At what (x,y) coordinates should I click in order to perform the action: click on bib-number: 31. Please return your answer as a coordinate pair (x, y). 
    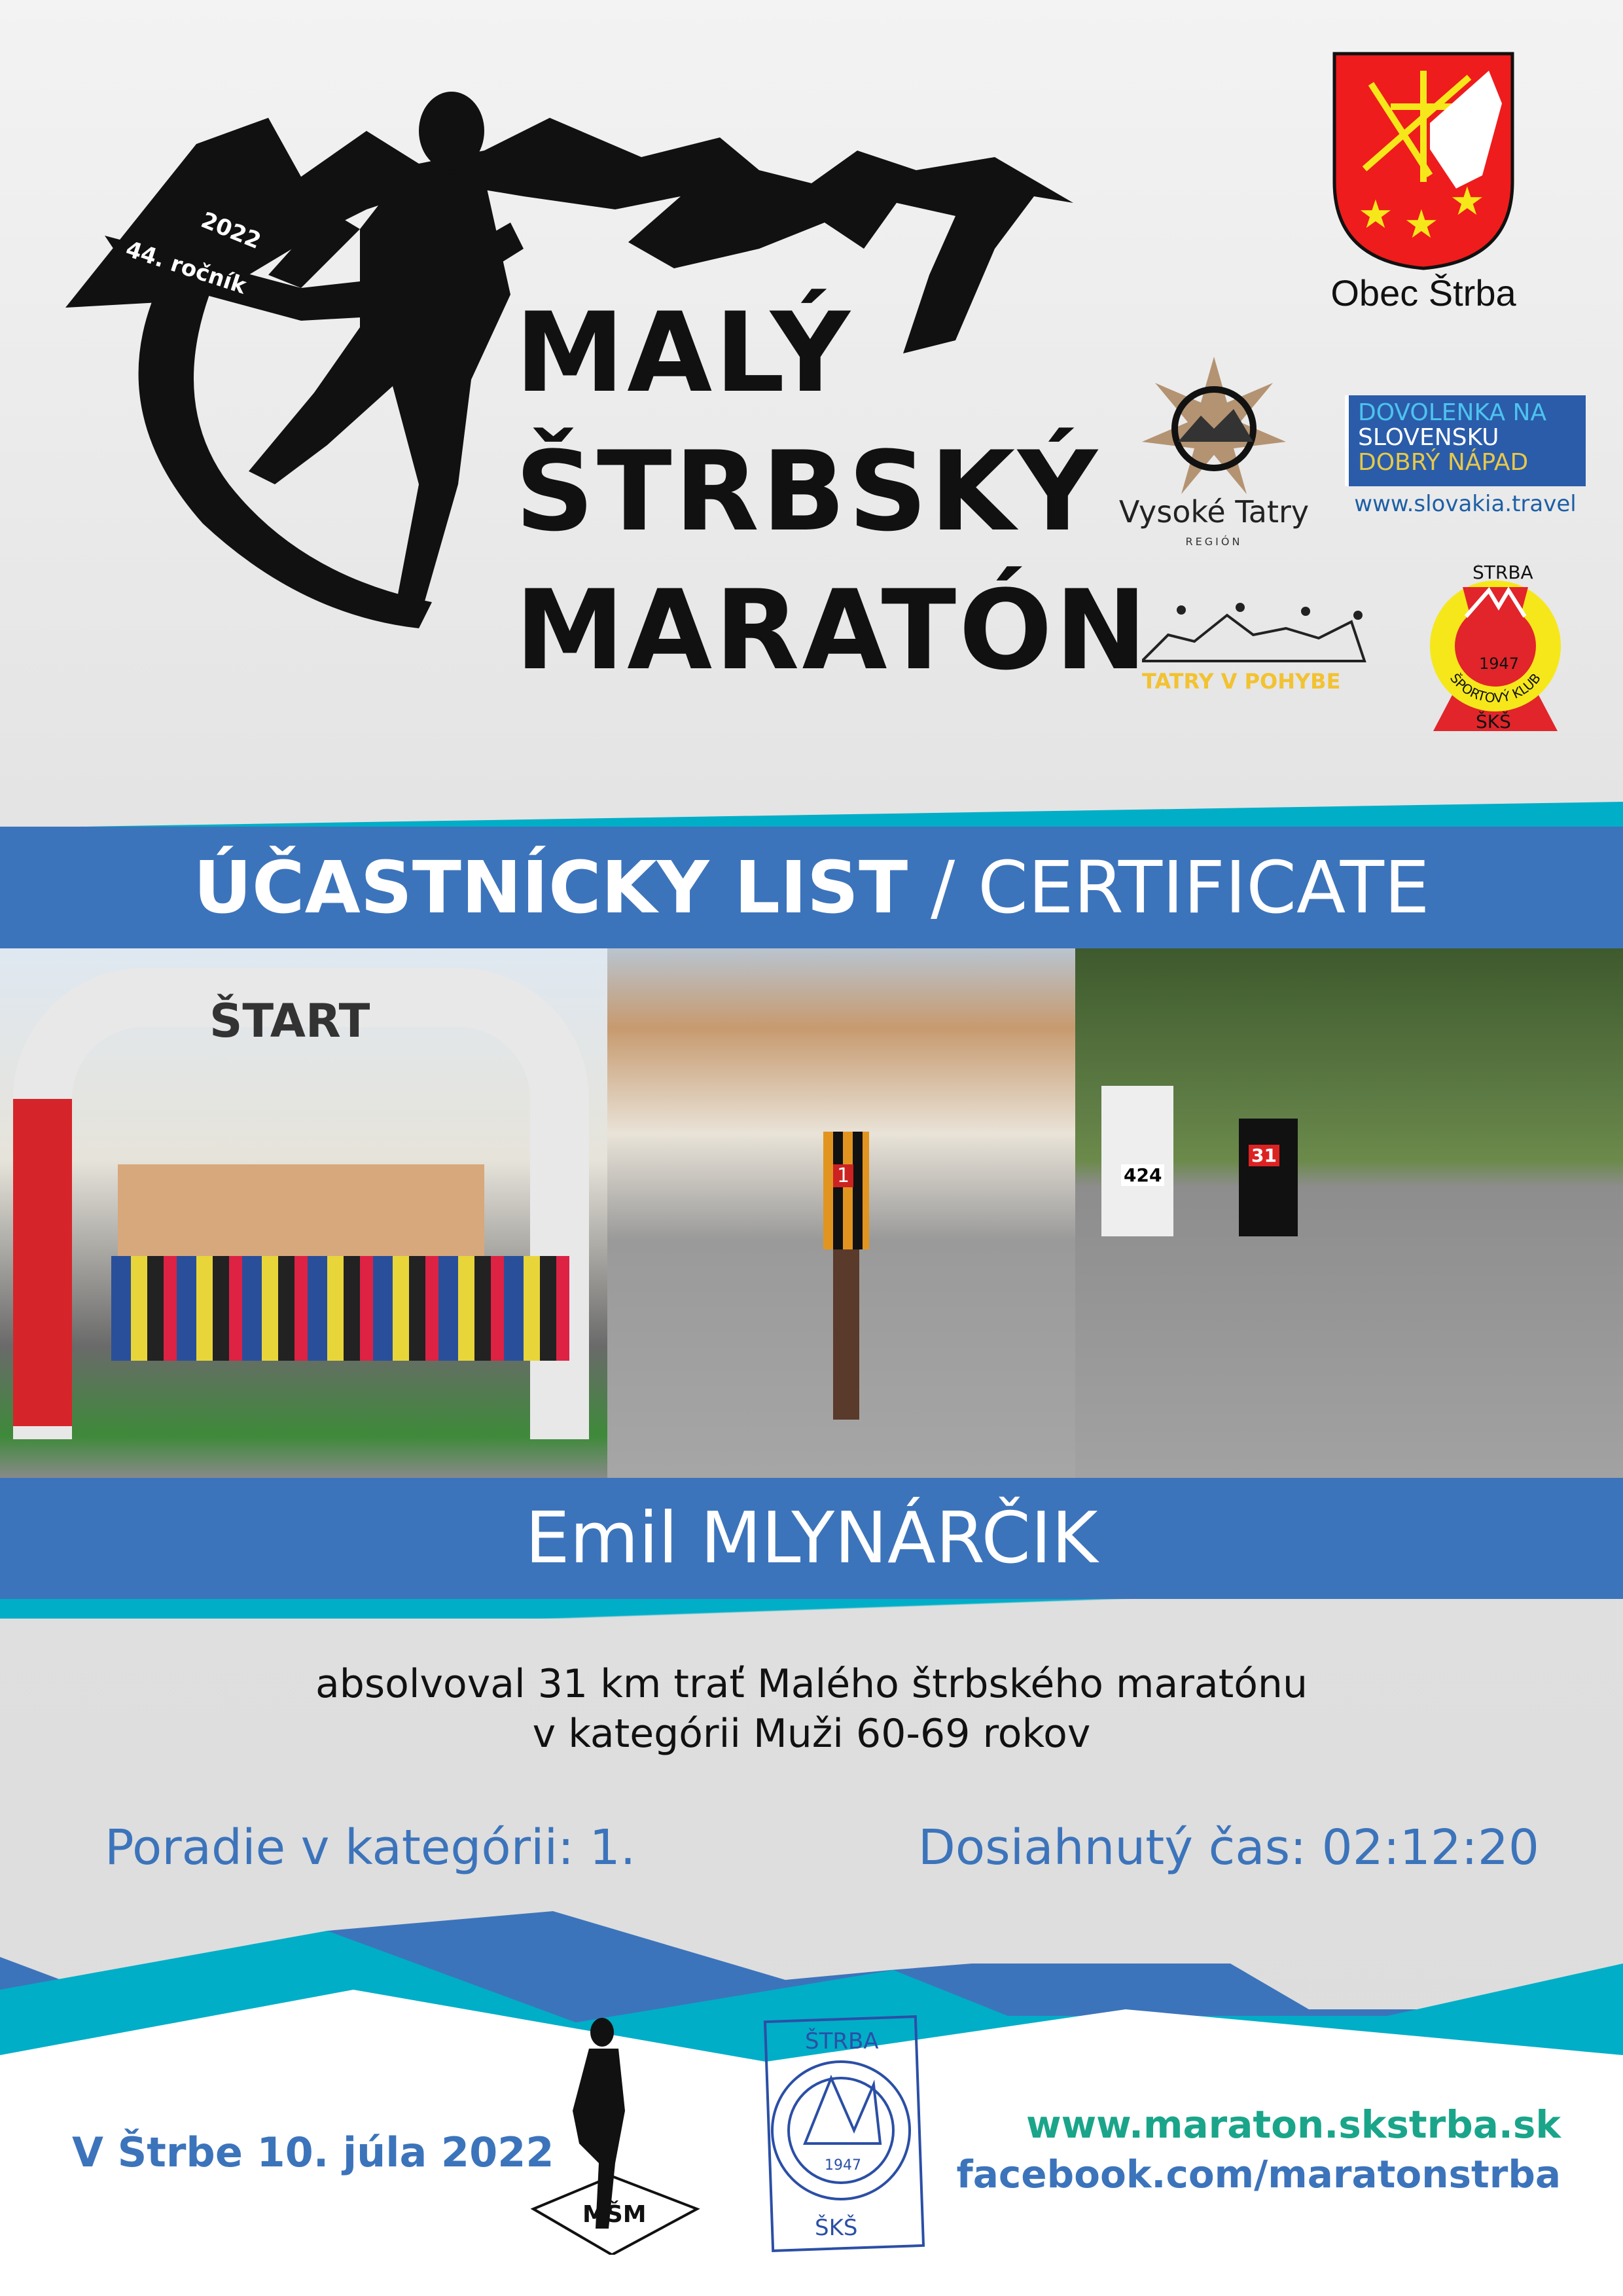
    Looking at the image, I should click on (1264, 1155).